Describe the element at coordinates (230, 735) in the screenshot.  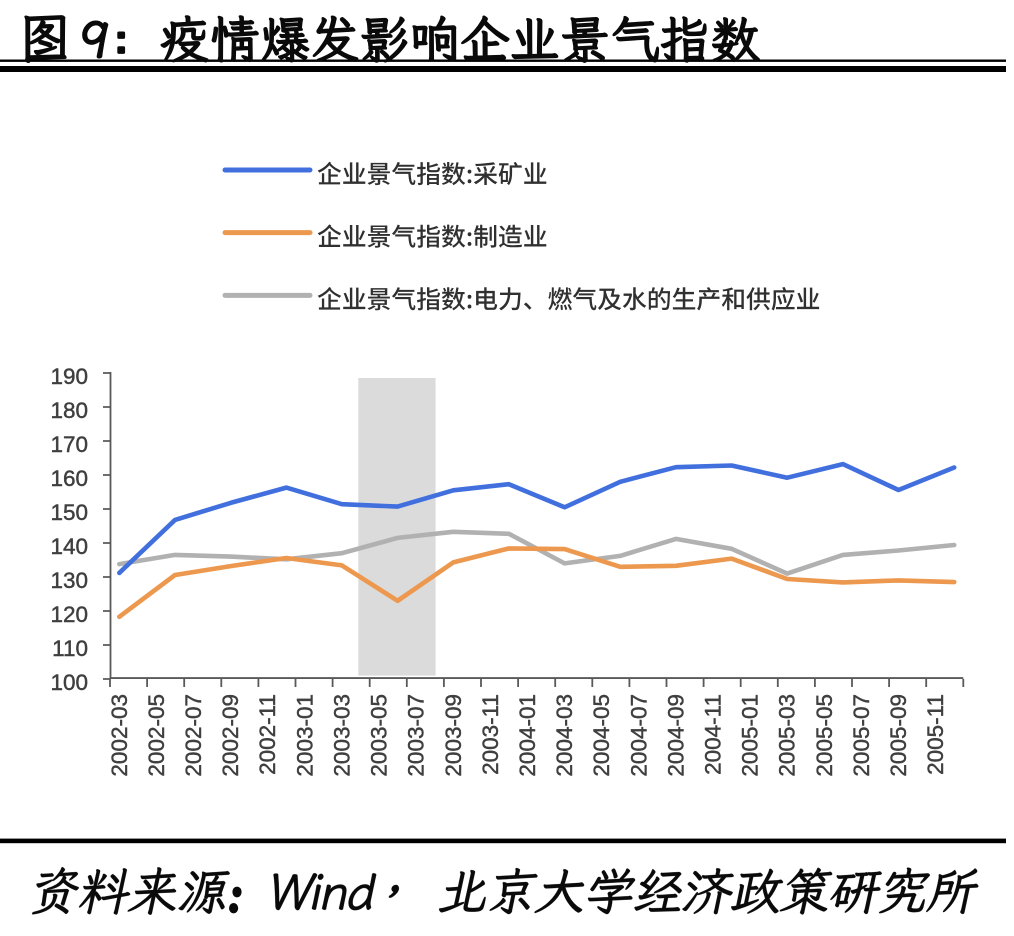
I see `svg-text: 2002-09` at that location.